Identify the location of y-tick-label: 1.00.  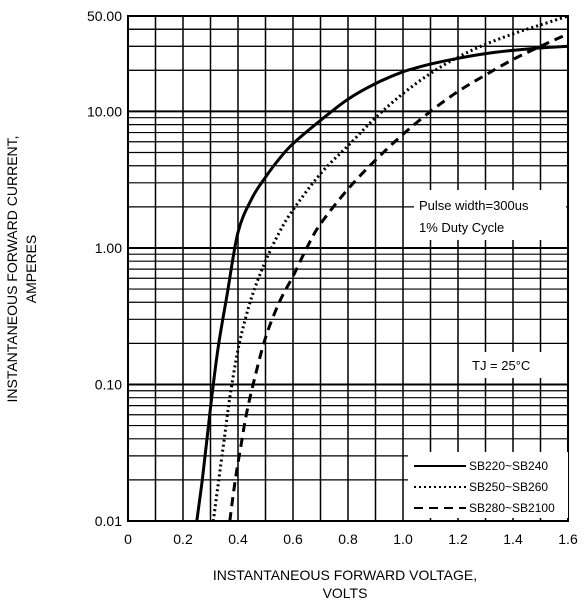
(108, 248).